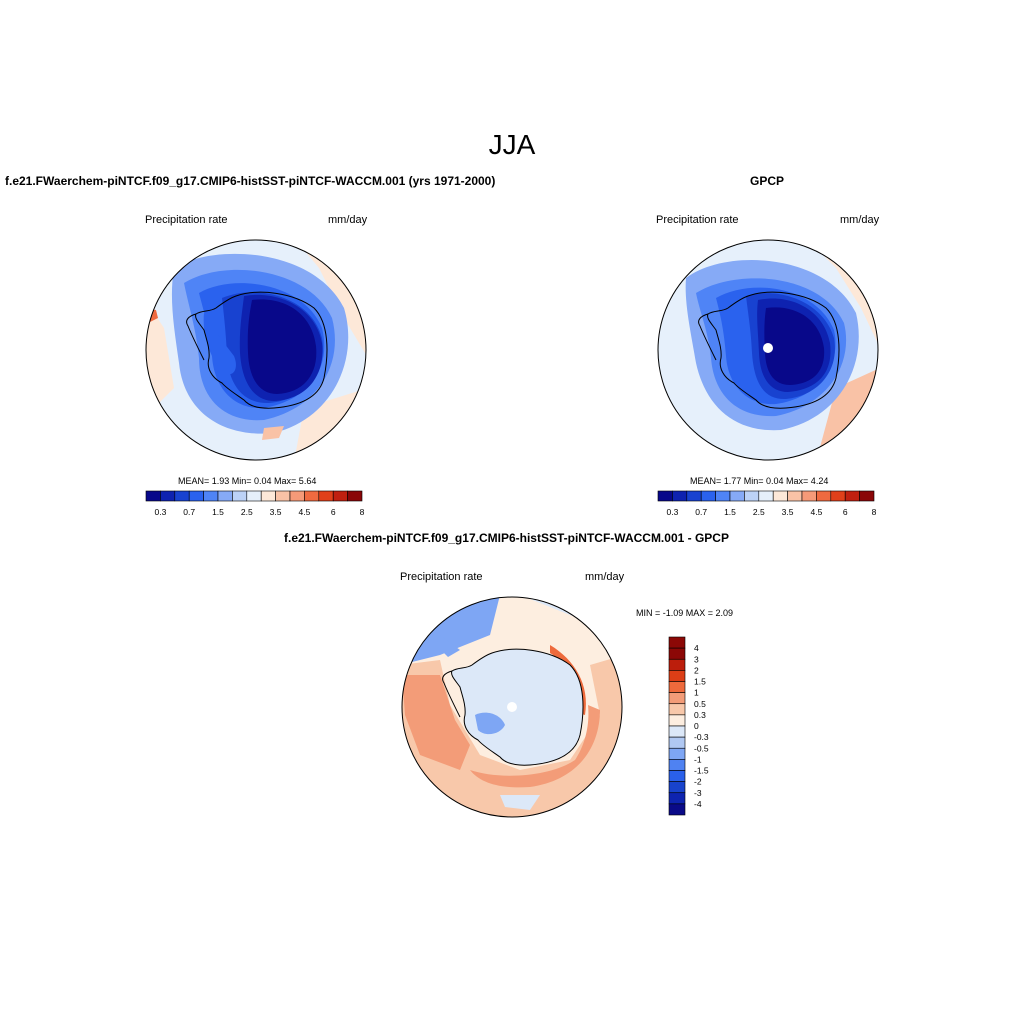 Image resolution: width=1024 pixels, height=1024 pixels. What do you see at coordinates (186, 220) in the screenshot?
I see `model-variable-label: Precipitation rate` at bounding box center [186, 220].